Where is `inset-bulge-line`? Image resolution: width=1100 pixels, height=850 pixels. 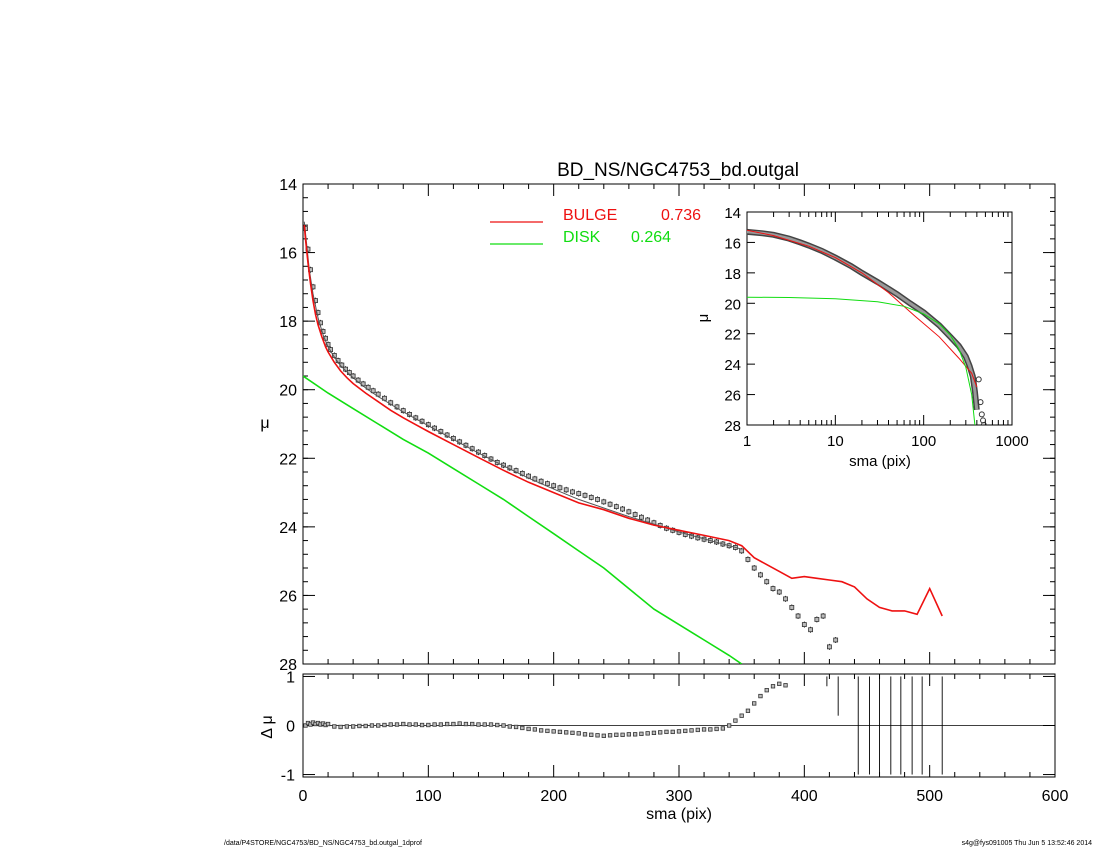 inset-bulge-line is located at coordinates (862, 308).